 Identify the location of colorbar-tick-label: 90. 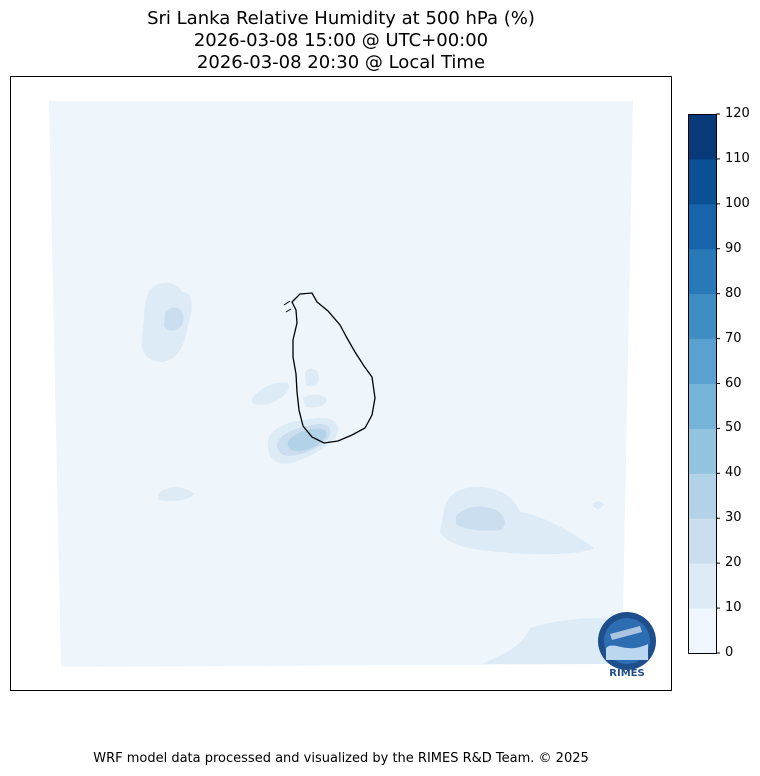
(733, 248).